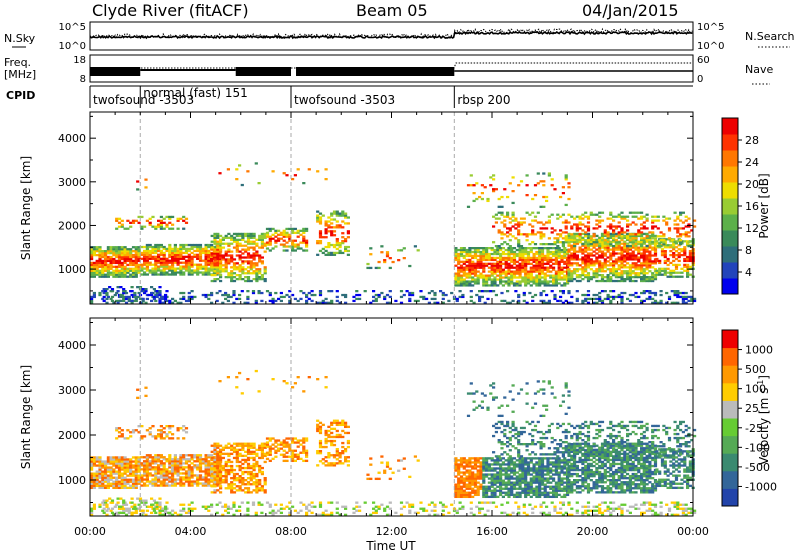 The height and width of the screenshot is (554, 800). I want to click on y-tick-label: 2000, so click(72, 225).